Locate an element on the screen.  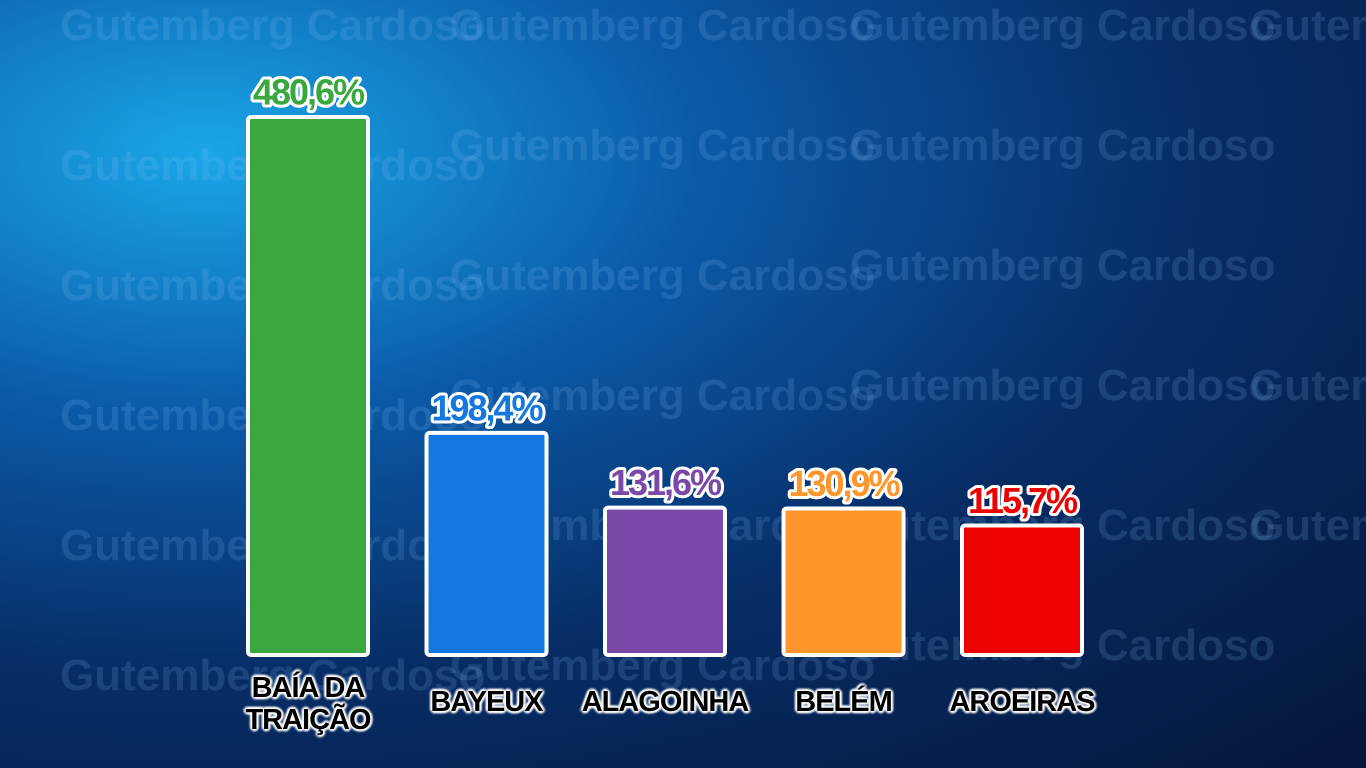
category-label: BAYEUX is located at coordinates (486, 702).